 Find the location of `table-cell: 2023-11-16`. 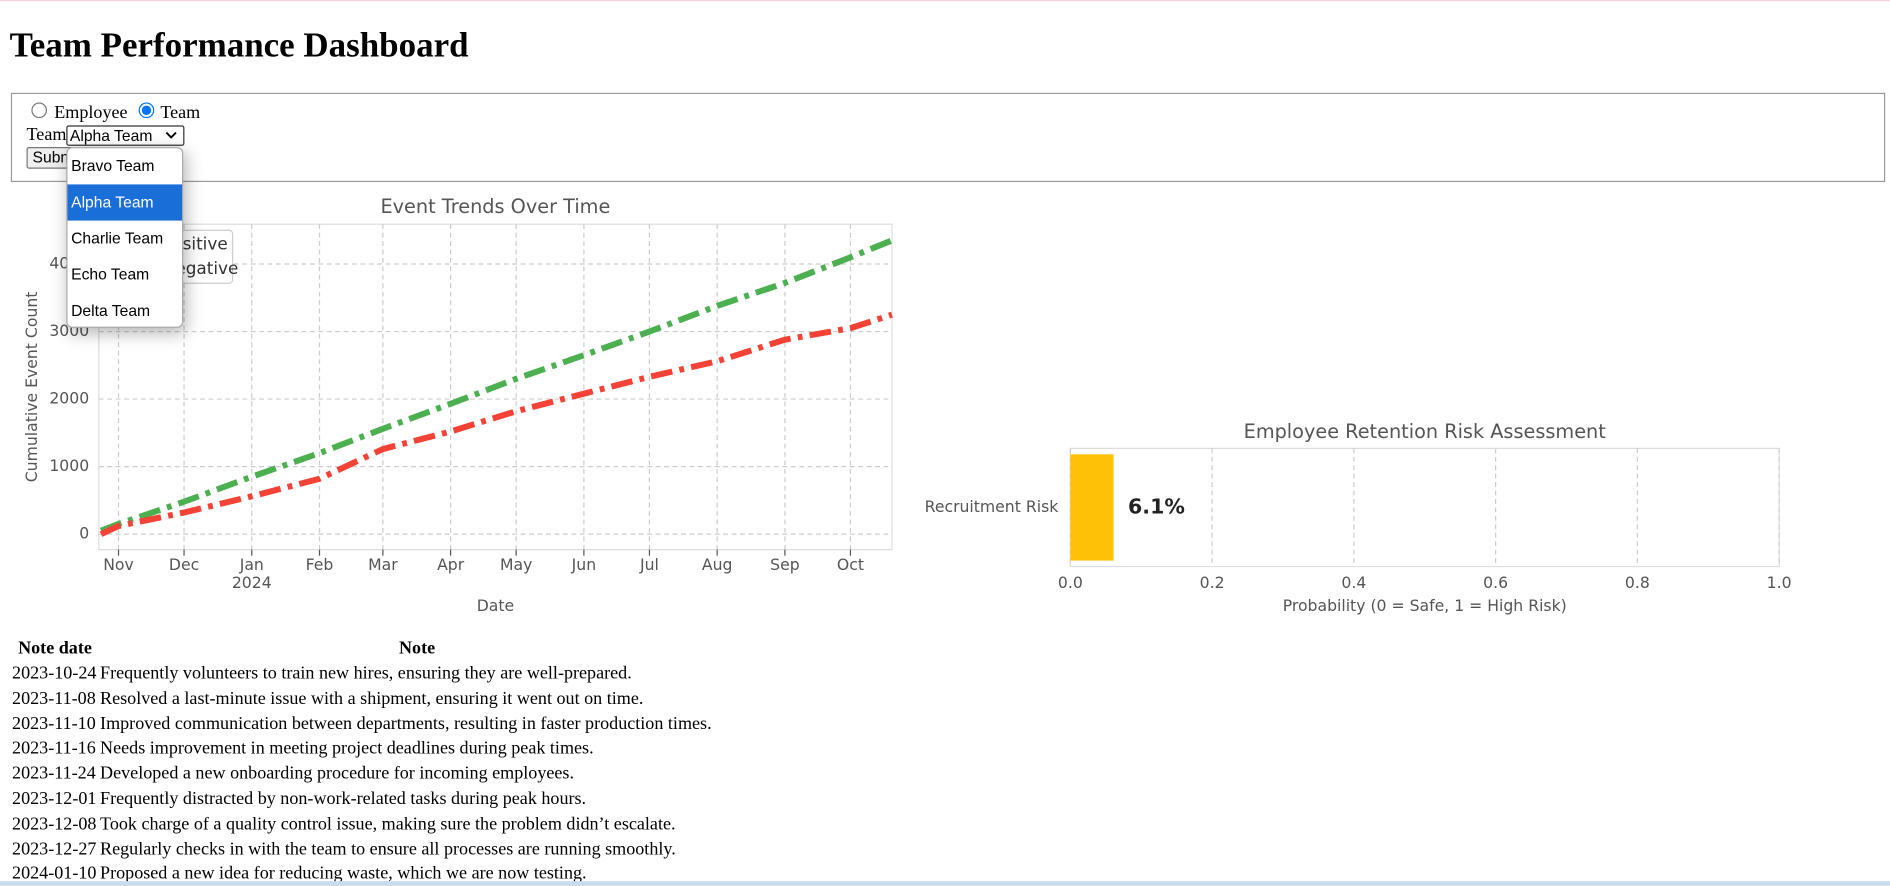

table-cell: 2023-11-16 is located at coordinates (54, 749).